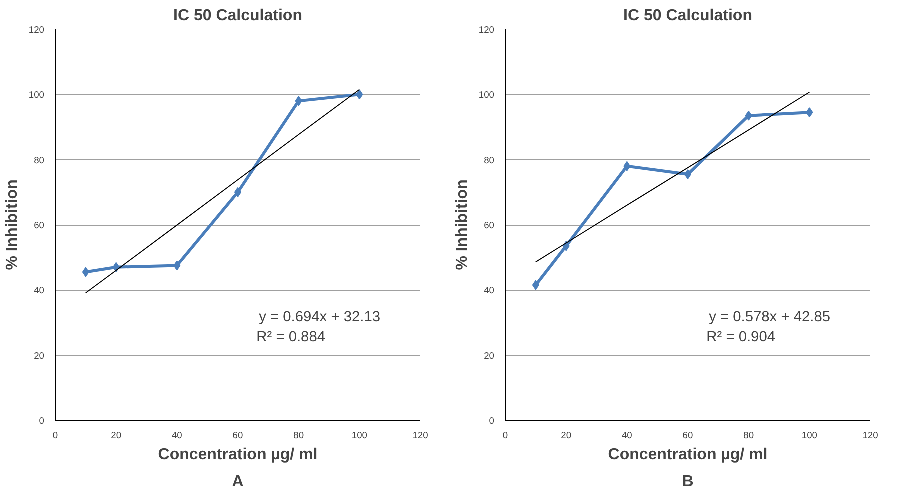 This screenshot has height=503, width=909. What do you see at coordinates (291, 338) in the screenshot?
I see `annotation: R² = 0.884` at bounding box center [291, 338].